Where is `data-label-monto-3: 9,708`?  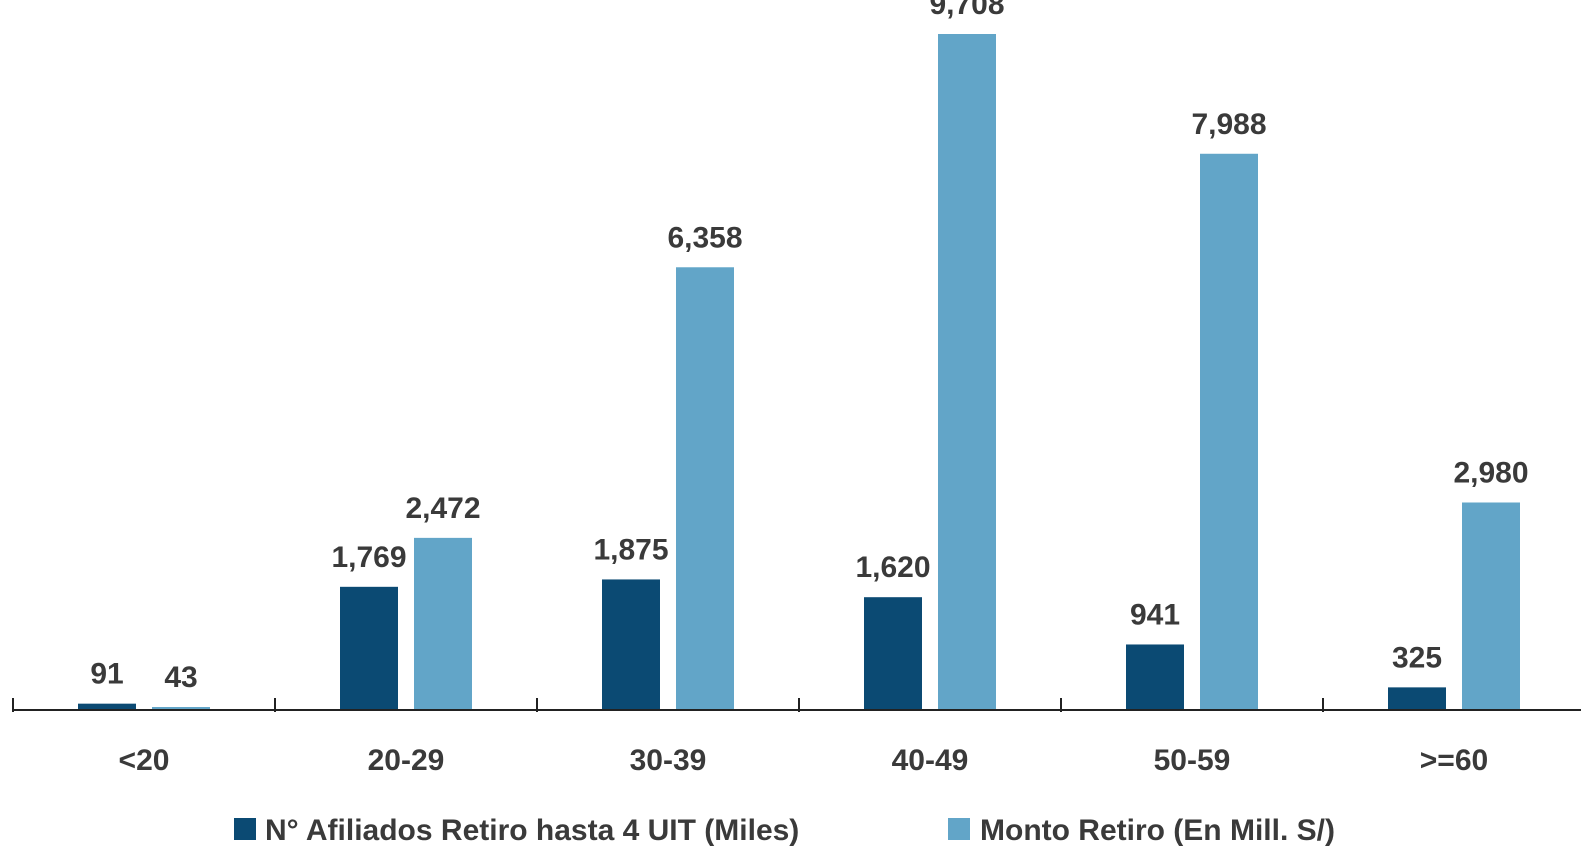 data-label-monto-3: 9,708 is located at coordinates (966, 10).